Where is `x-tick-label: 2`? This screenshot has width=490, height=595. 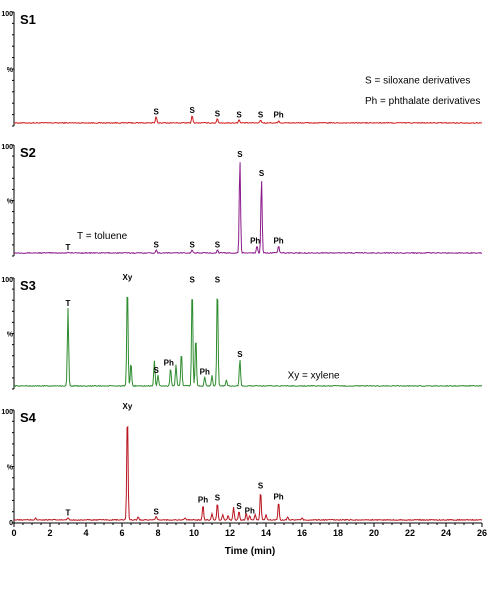 x-tick-label: 2 is located at coordinates (49, 533).